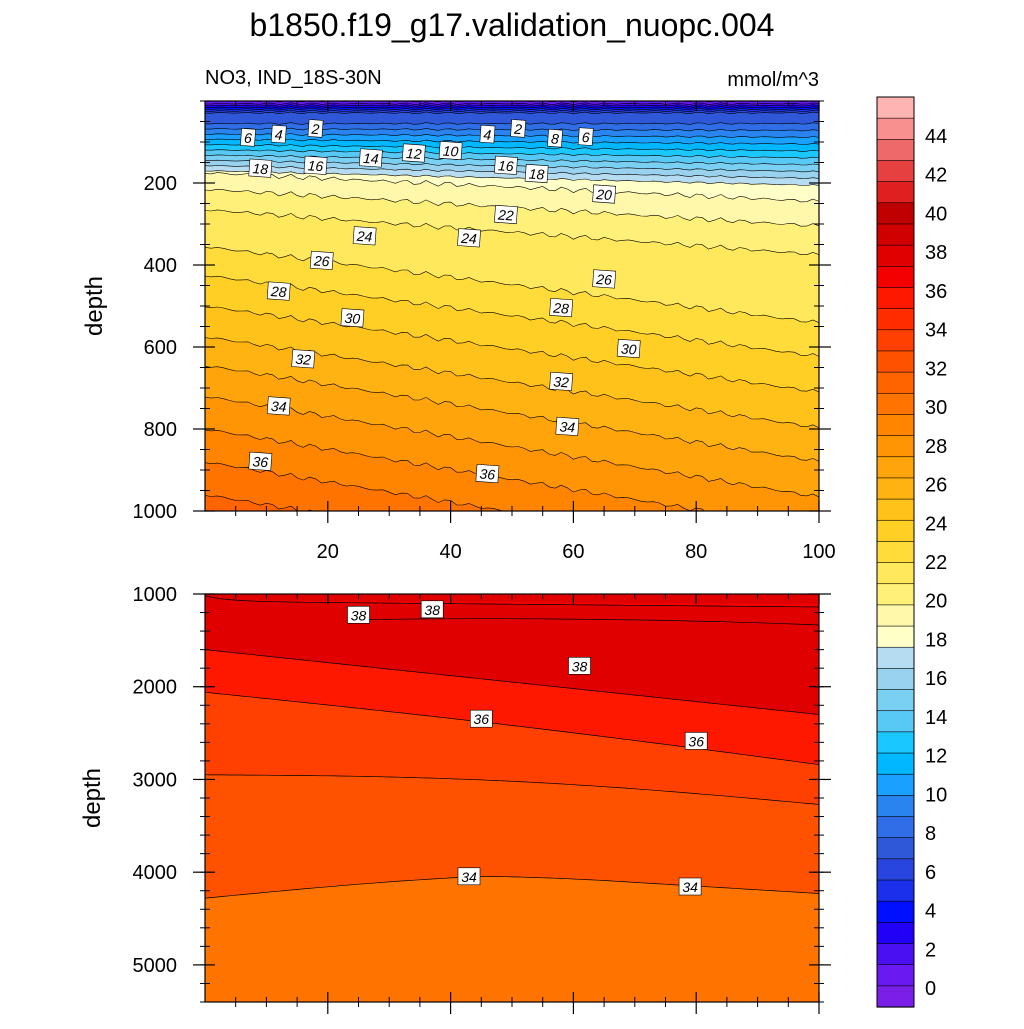  Describe the element at coordinates (936, 331) in the screenshot. I see `colorbar-tick-label: 34` at that location.